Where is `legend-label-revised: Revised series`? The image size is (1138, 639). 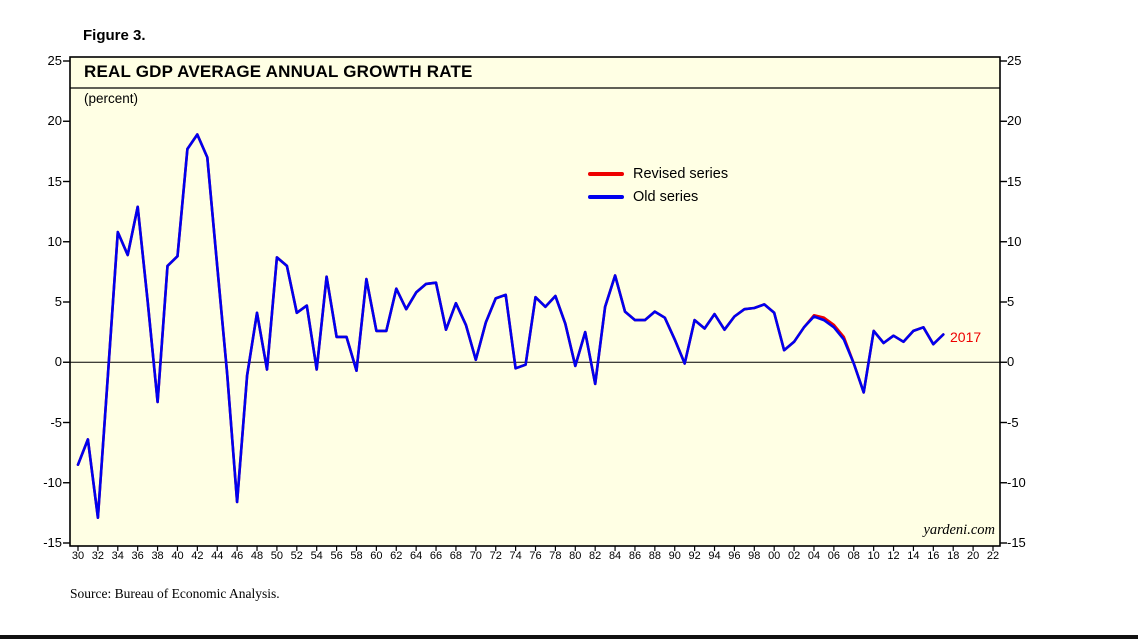 legend-label-revised: Revised series is located at coordinates (681, 174).